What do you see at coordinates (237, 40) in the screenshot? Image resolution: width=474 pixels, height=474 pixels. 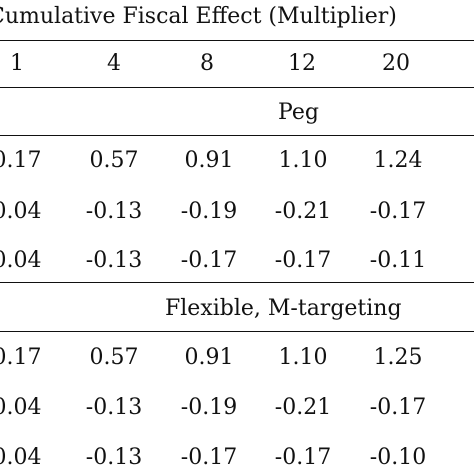 I see `header-top-rule` at bounding box center [237, 40].